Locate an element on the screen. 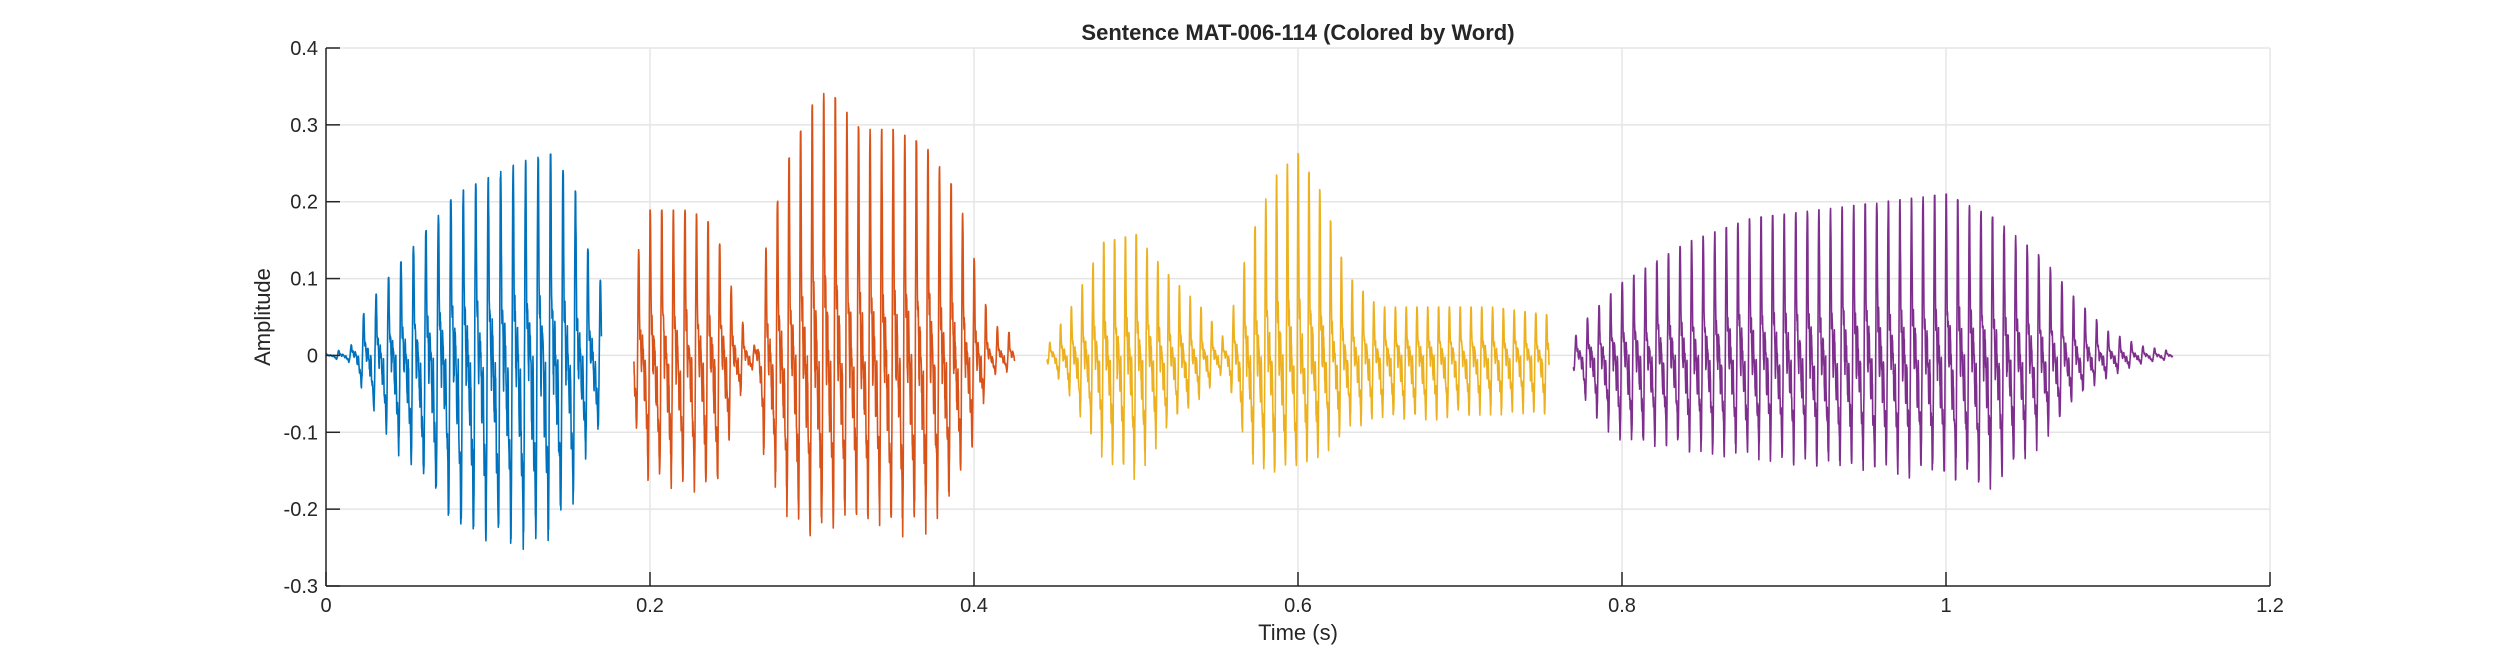 The height and width of the screenshot is (657, 2500). chart-title: Sentence MAT-006-114 (Colored by Word) is located at coordinates (1297, 32).